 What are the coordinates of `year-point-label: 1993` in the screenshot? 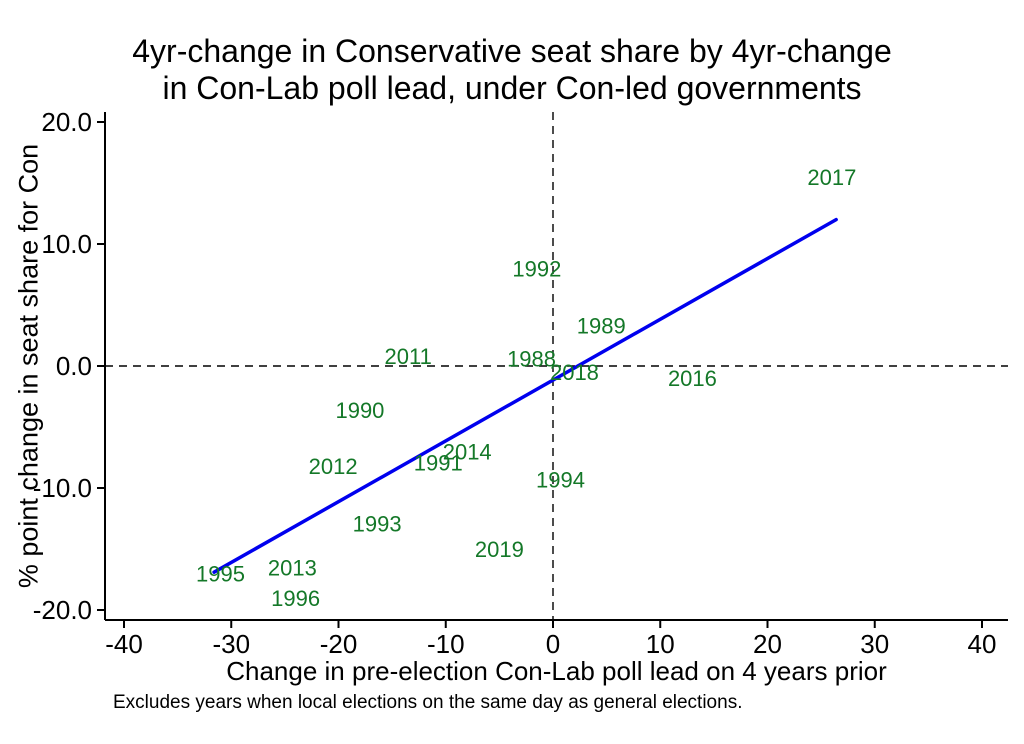 It's located at (377, 523).